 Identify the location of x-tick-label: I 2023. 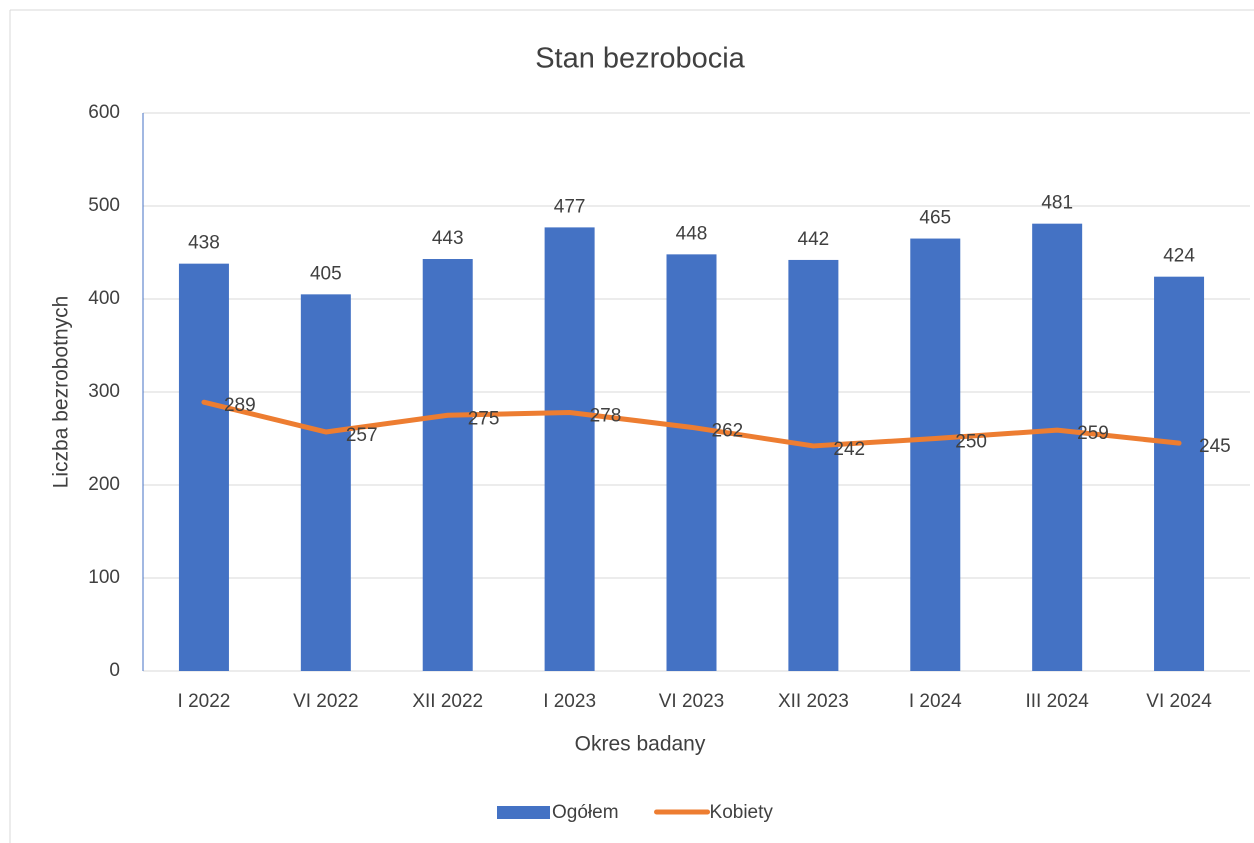
(569, 701).